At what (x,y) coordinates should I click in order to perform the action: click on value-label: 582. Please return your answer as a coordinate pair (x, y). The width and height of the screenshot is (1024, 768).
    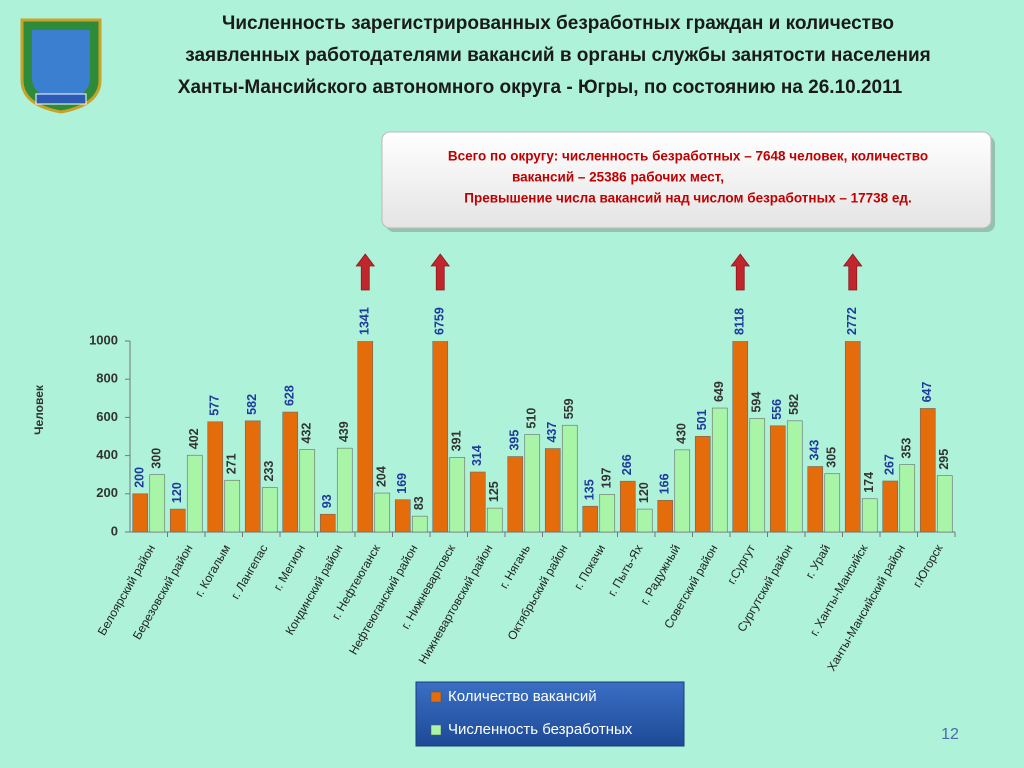
    Looking at the image, I should click on (794, 404).